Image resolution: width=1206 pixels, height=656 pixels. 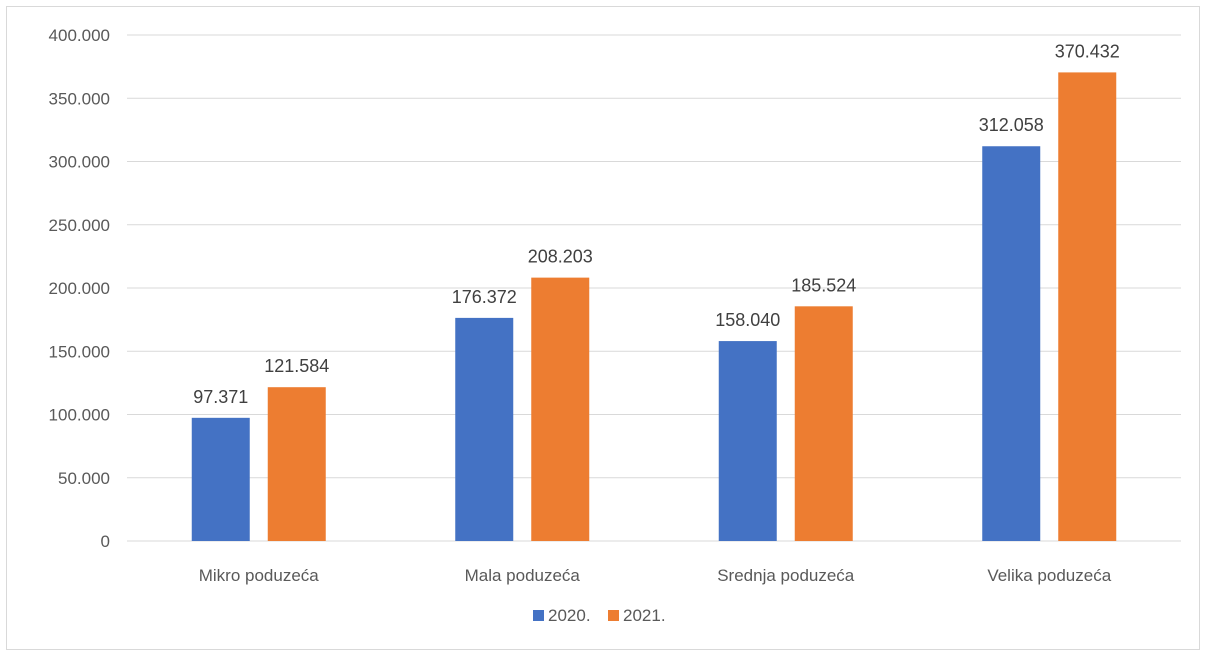 I want to click on legend-label: 2021., so click(x=644, y=615).